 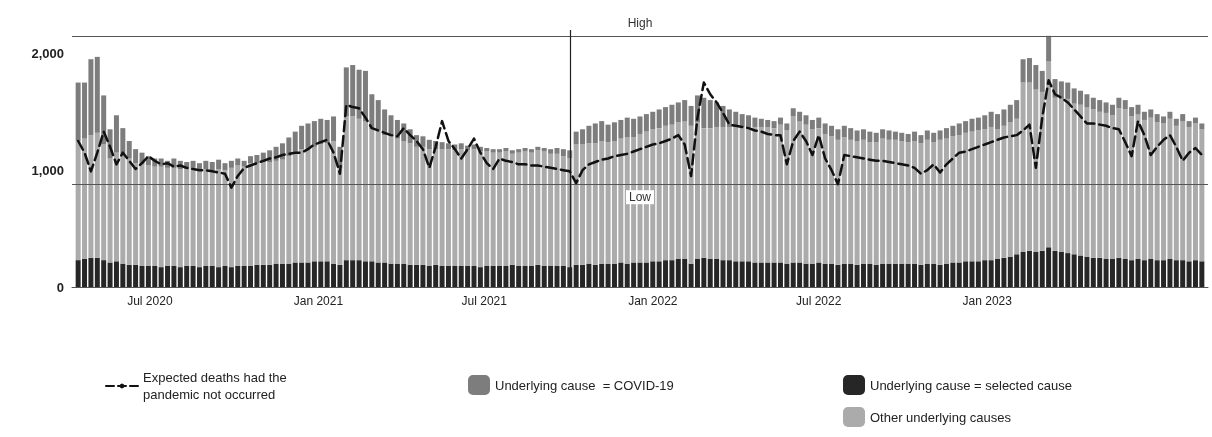 I want to click on y-tick-label: 0, so click(x=60, y=287).